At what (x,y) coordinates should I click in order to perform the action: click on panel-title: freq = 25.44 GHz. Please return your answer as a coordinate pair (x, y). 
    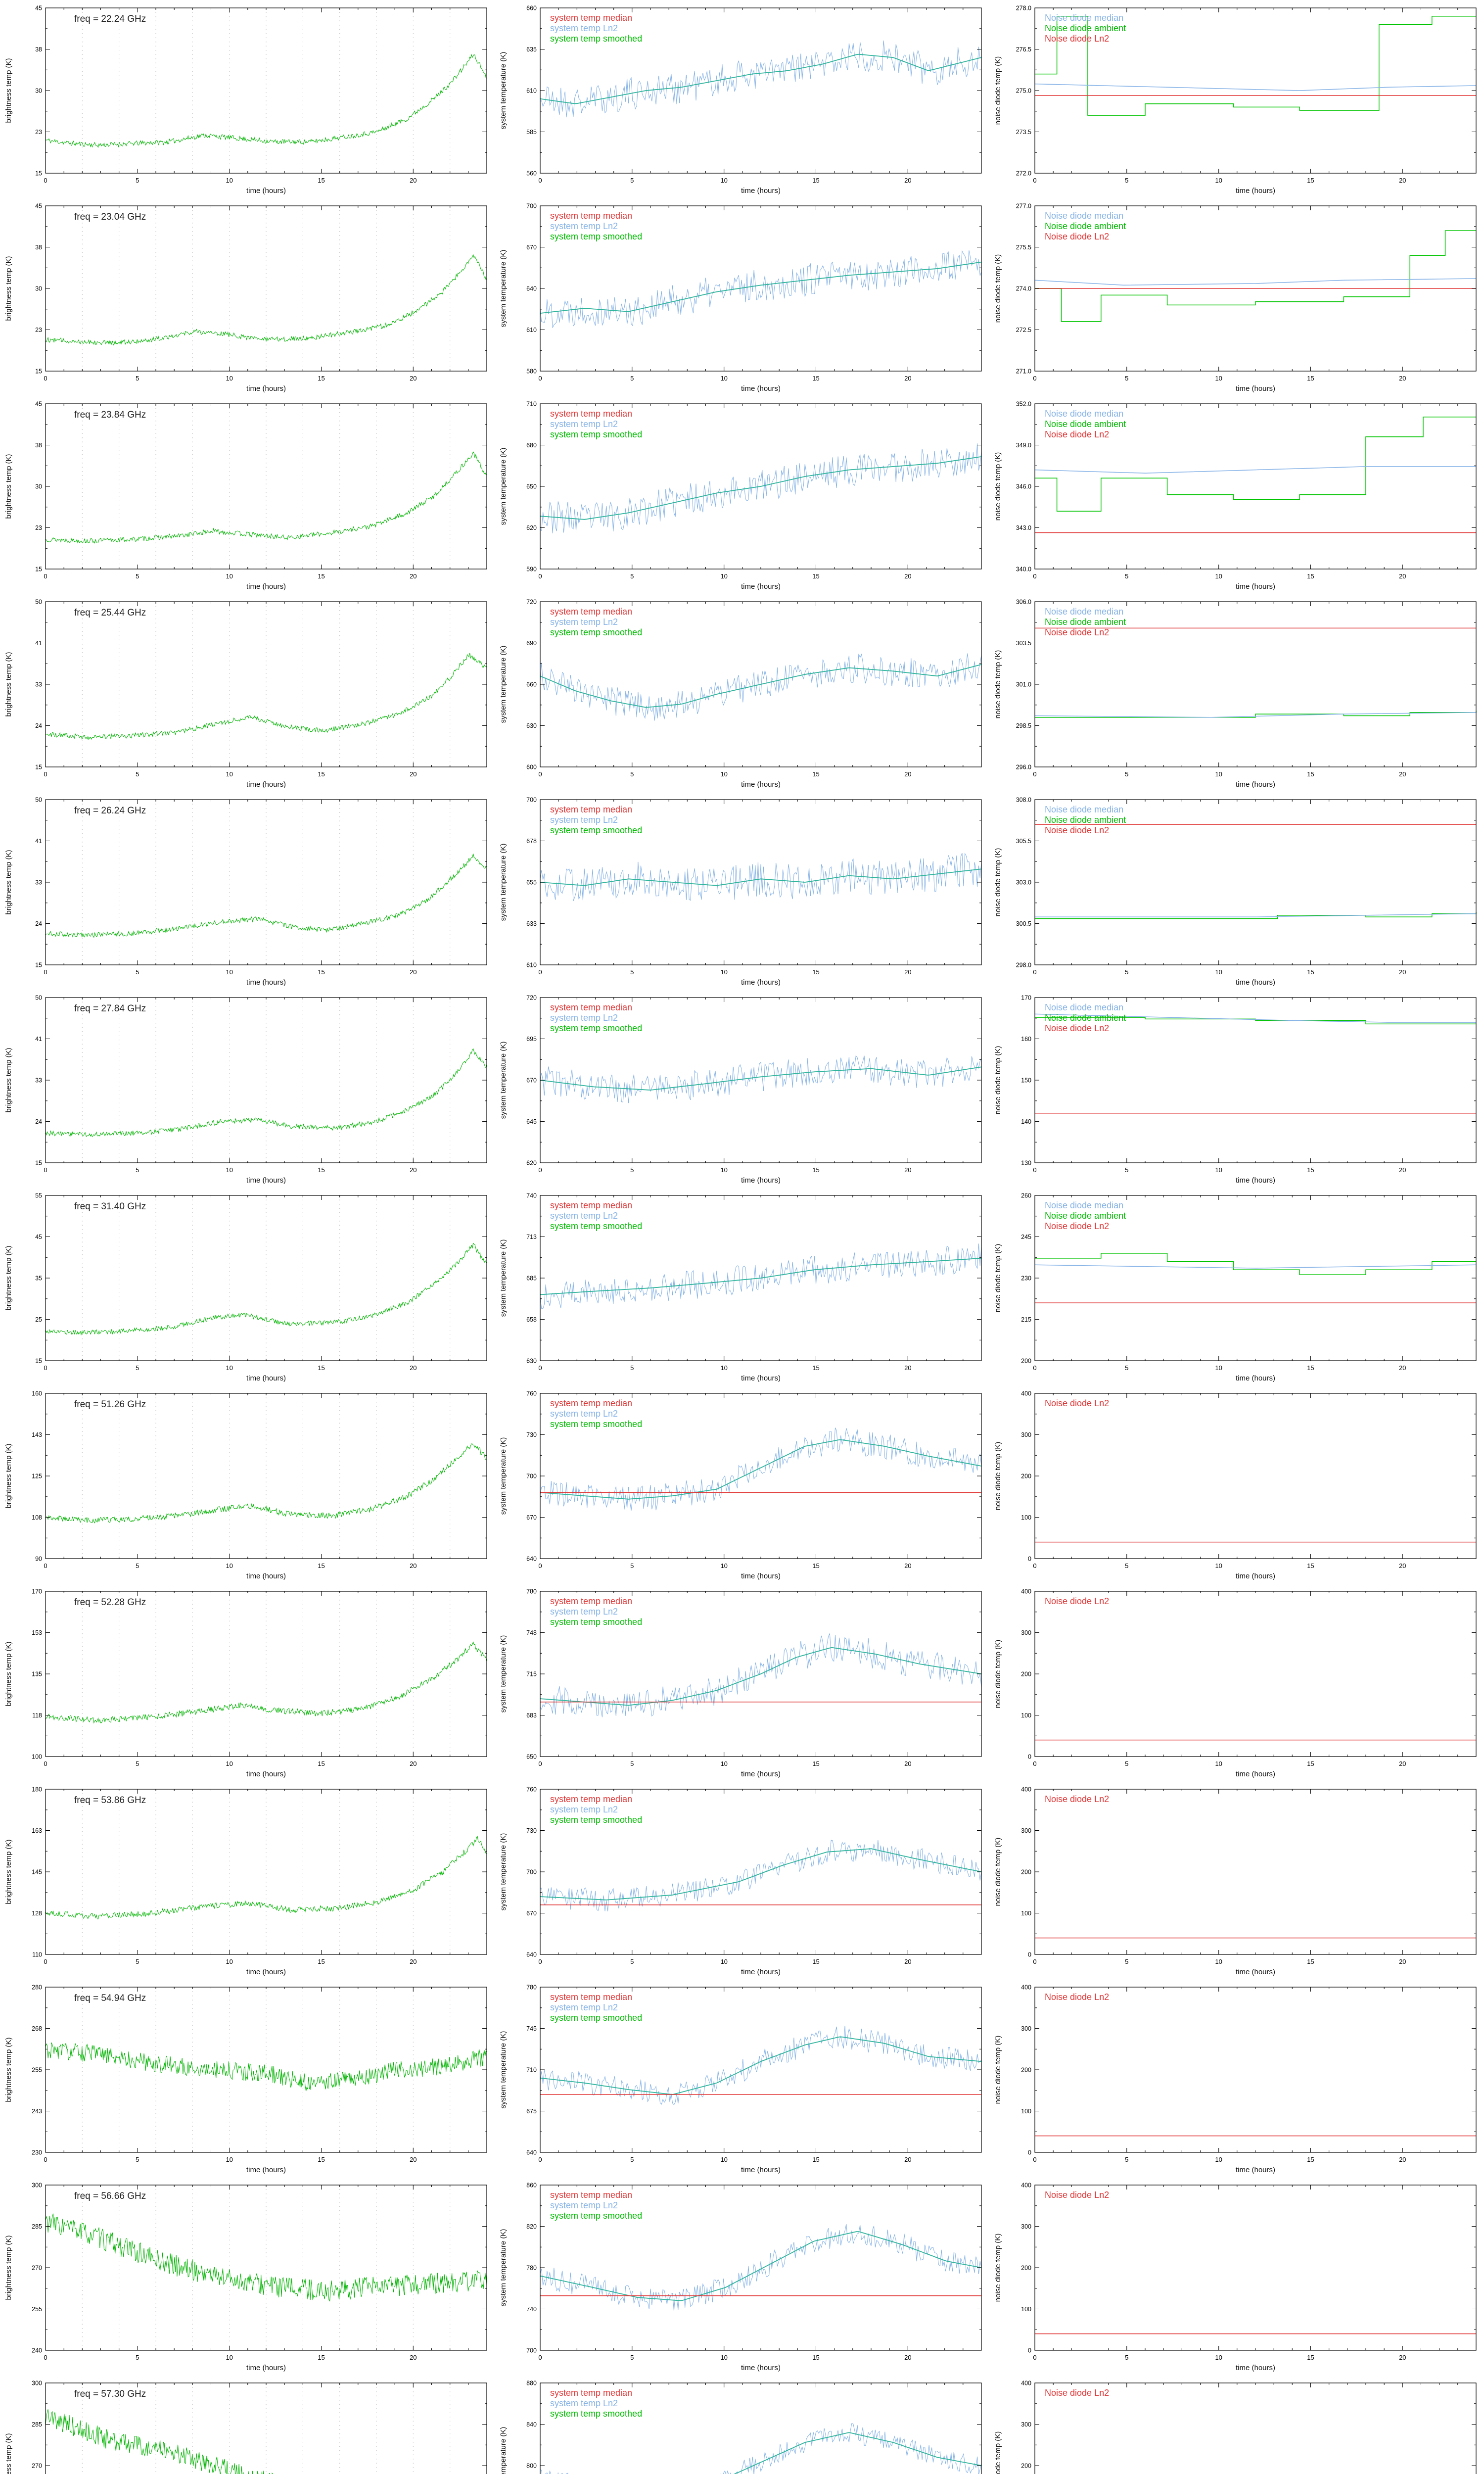
    Looking at the image, I should click on (110, 613).